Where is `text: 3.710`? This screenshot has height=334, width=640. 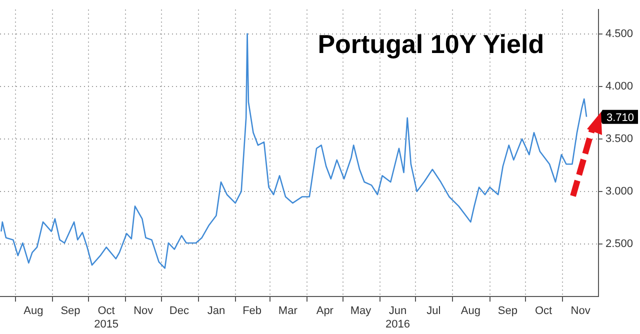 text: 3.710 is located at coordinates (620, 118).